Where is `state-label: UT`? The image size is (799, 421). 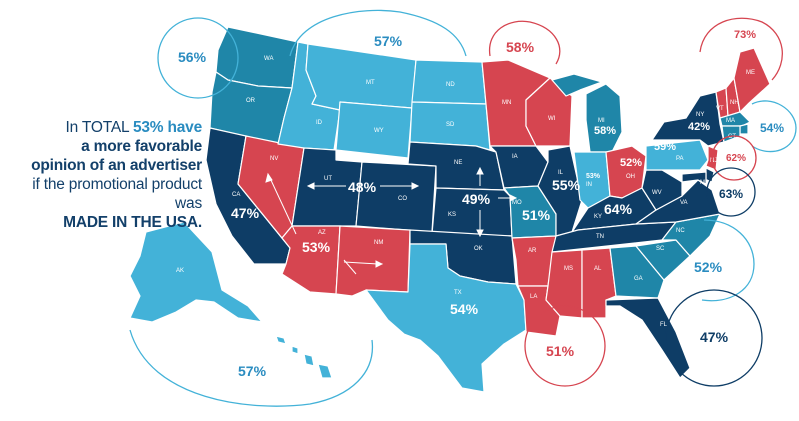 state-label: UT is located at coordinates (328, 179).